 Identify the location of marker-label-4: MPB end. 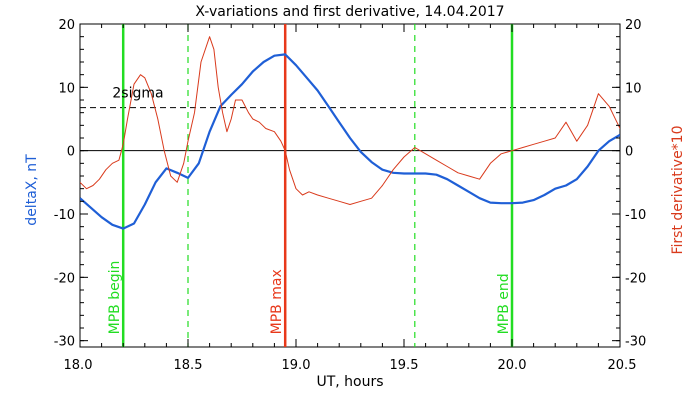
(504, 303).